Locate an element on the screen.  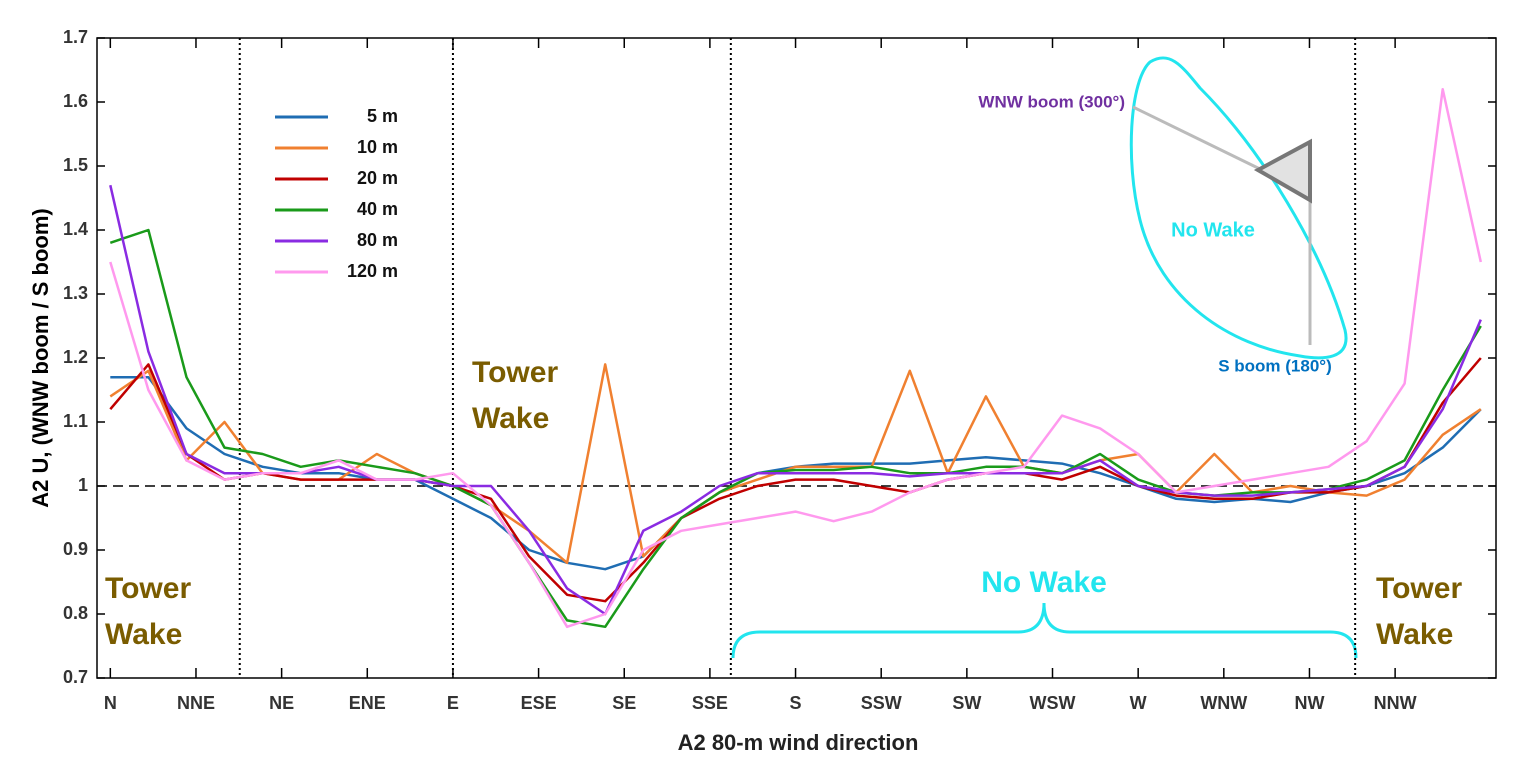
inset-label: No Wake is located at coordinates (1213, 230).